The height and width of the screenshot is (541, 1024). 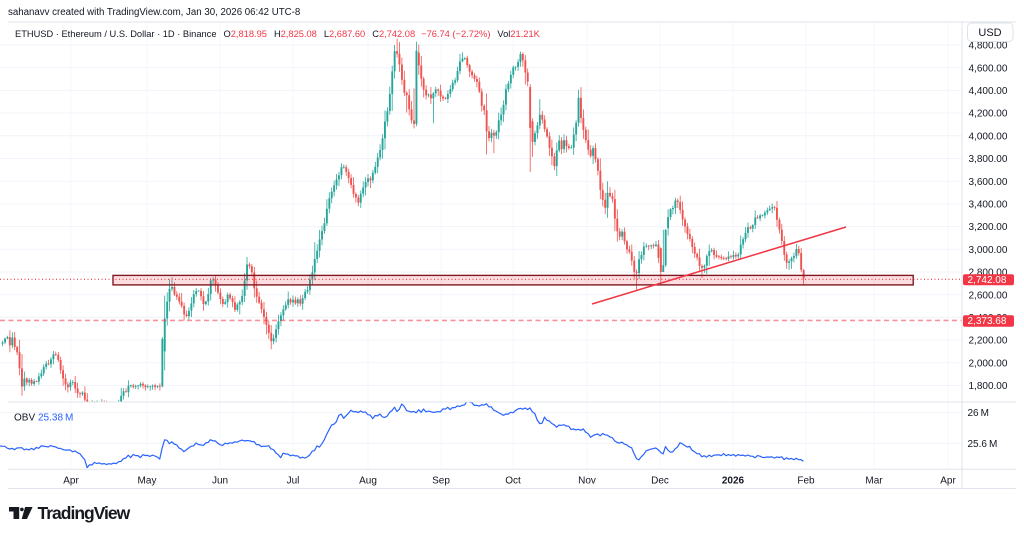 I want to click on svg-text: Nov, so click(x=587, y=481).